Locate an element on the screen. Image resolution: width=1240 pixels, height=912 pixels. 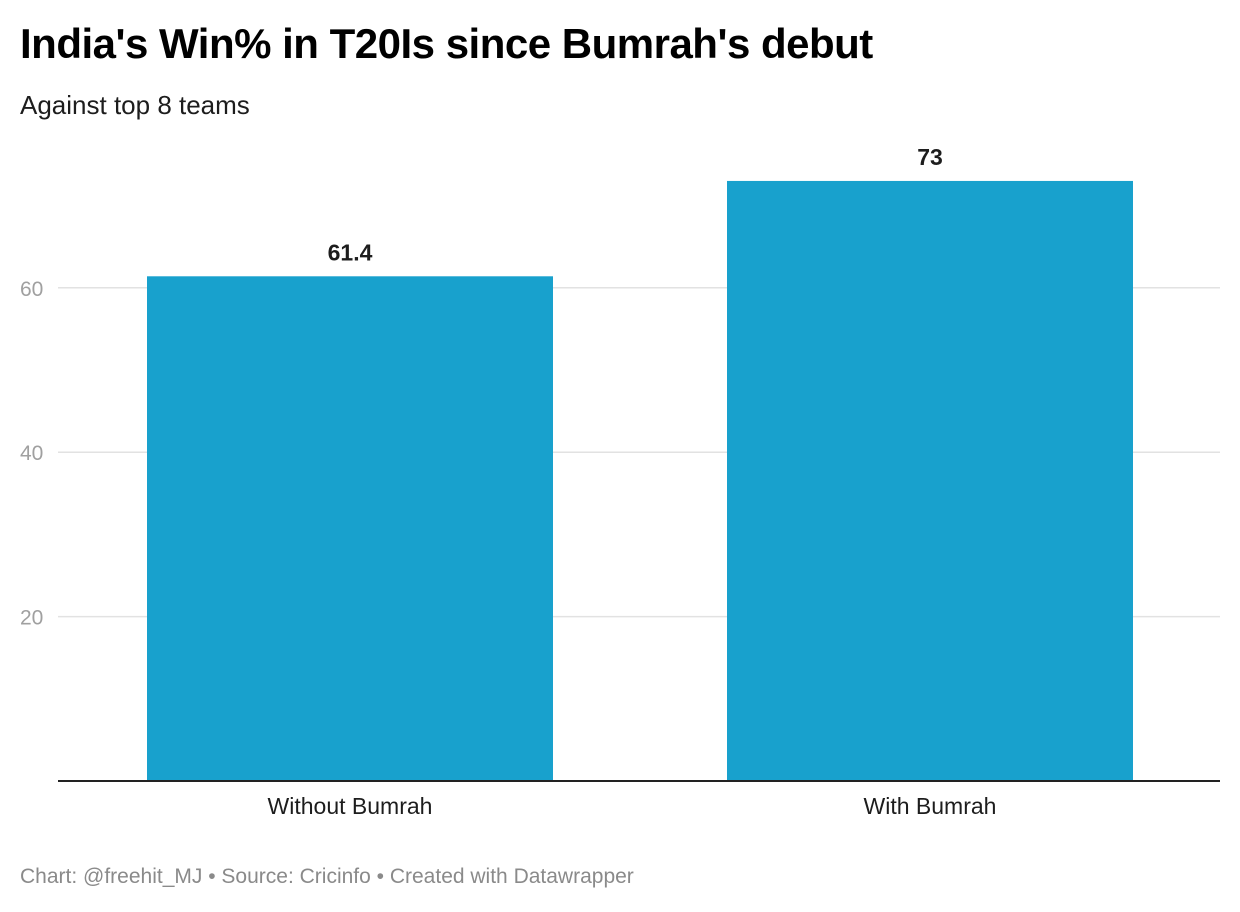
footer-source: Source: Cricinfo is located at coordinates (296, 876).